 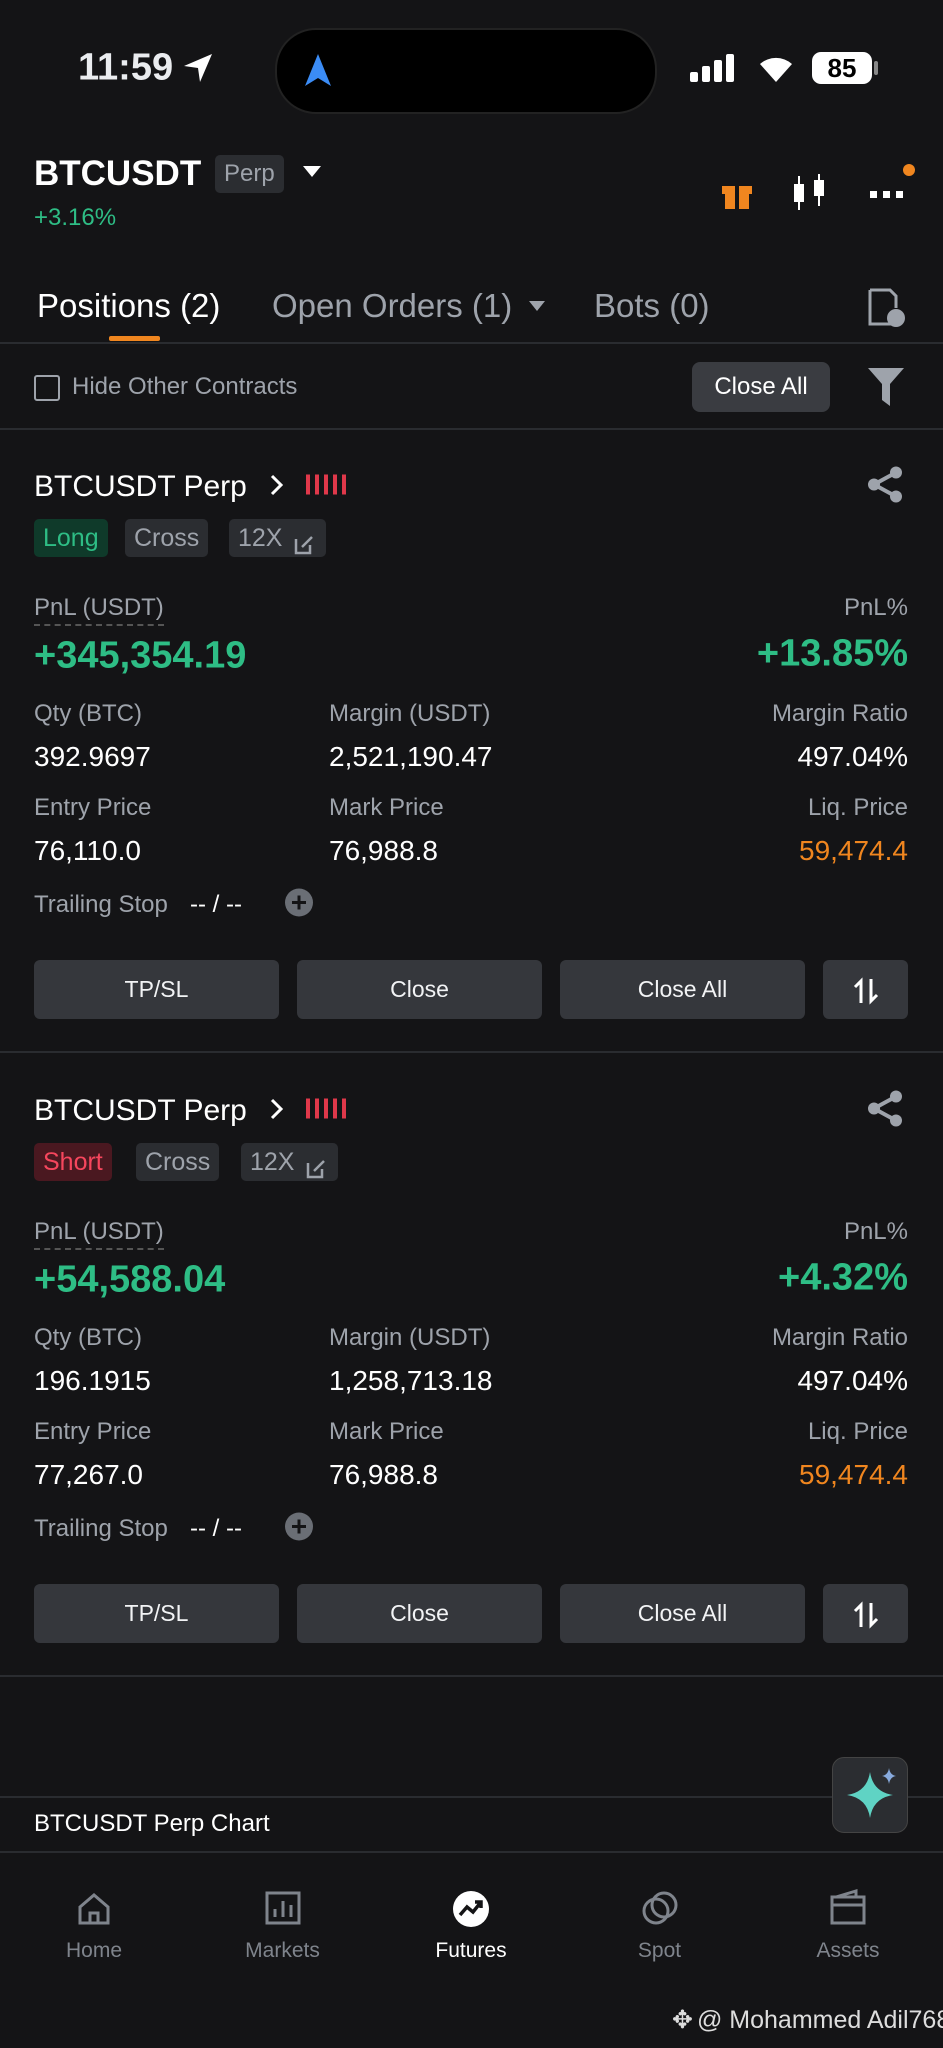 What do you see at coordinates (126, 67) in the screenshot?
I see `time: 11:59` at bounding box center [126, 67].